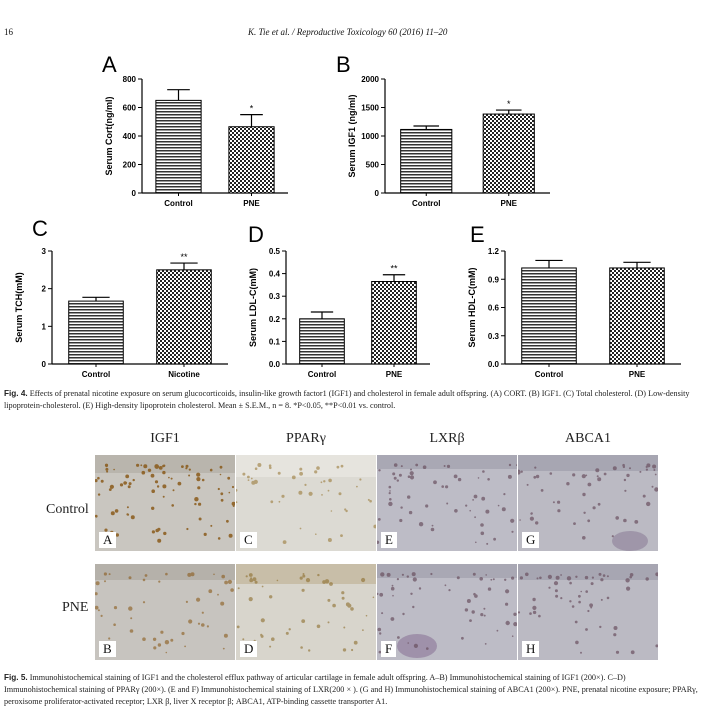 This screenshot has width=702, height=714. Describe the element at coordinates (40, 228) in the screenshot. I see `panel-letter: C` at that location.